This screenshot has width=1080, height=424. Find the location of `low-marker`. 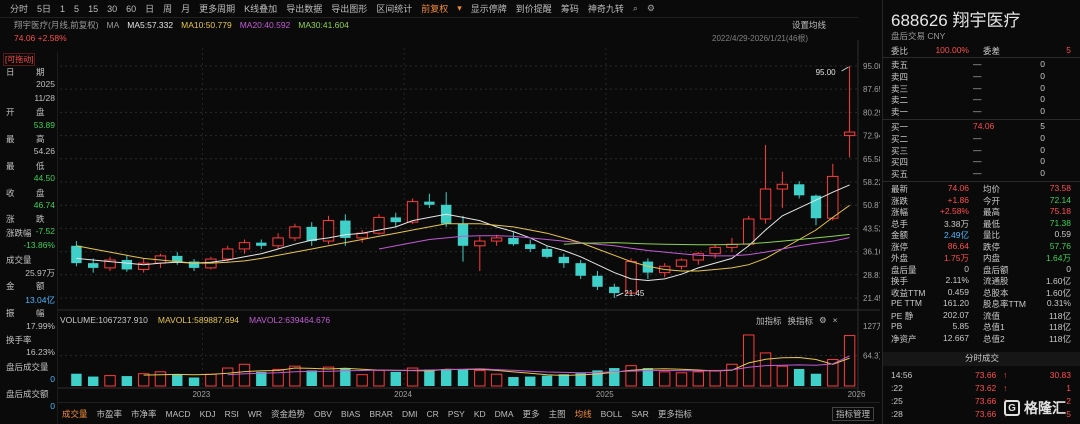

low-marker is located at coordinates (620, 294).